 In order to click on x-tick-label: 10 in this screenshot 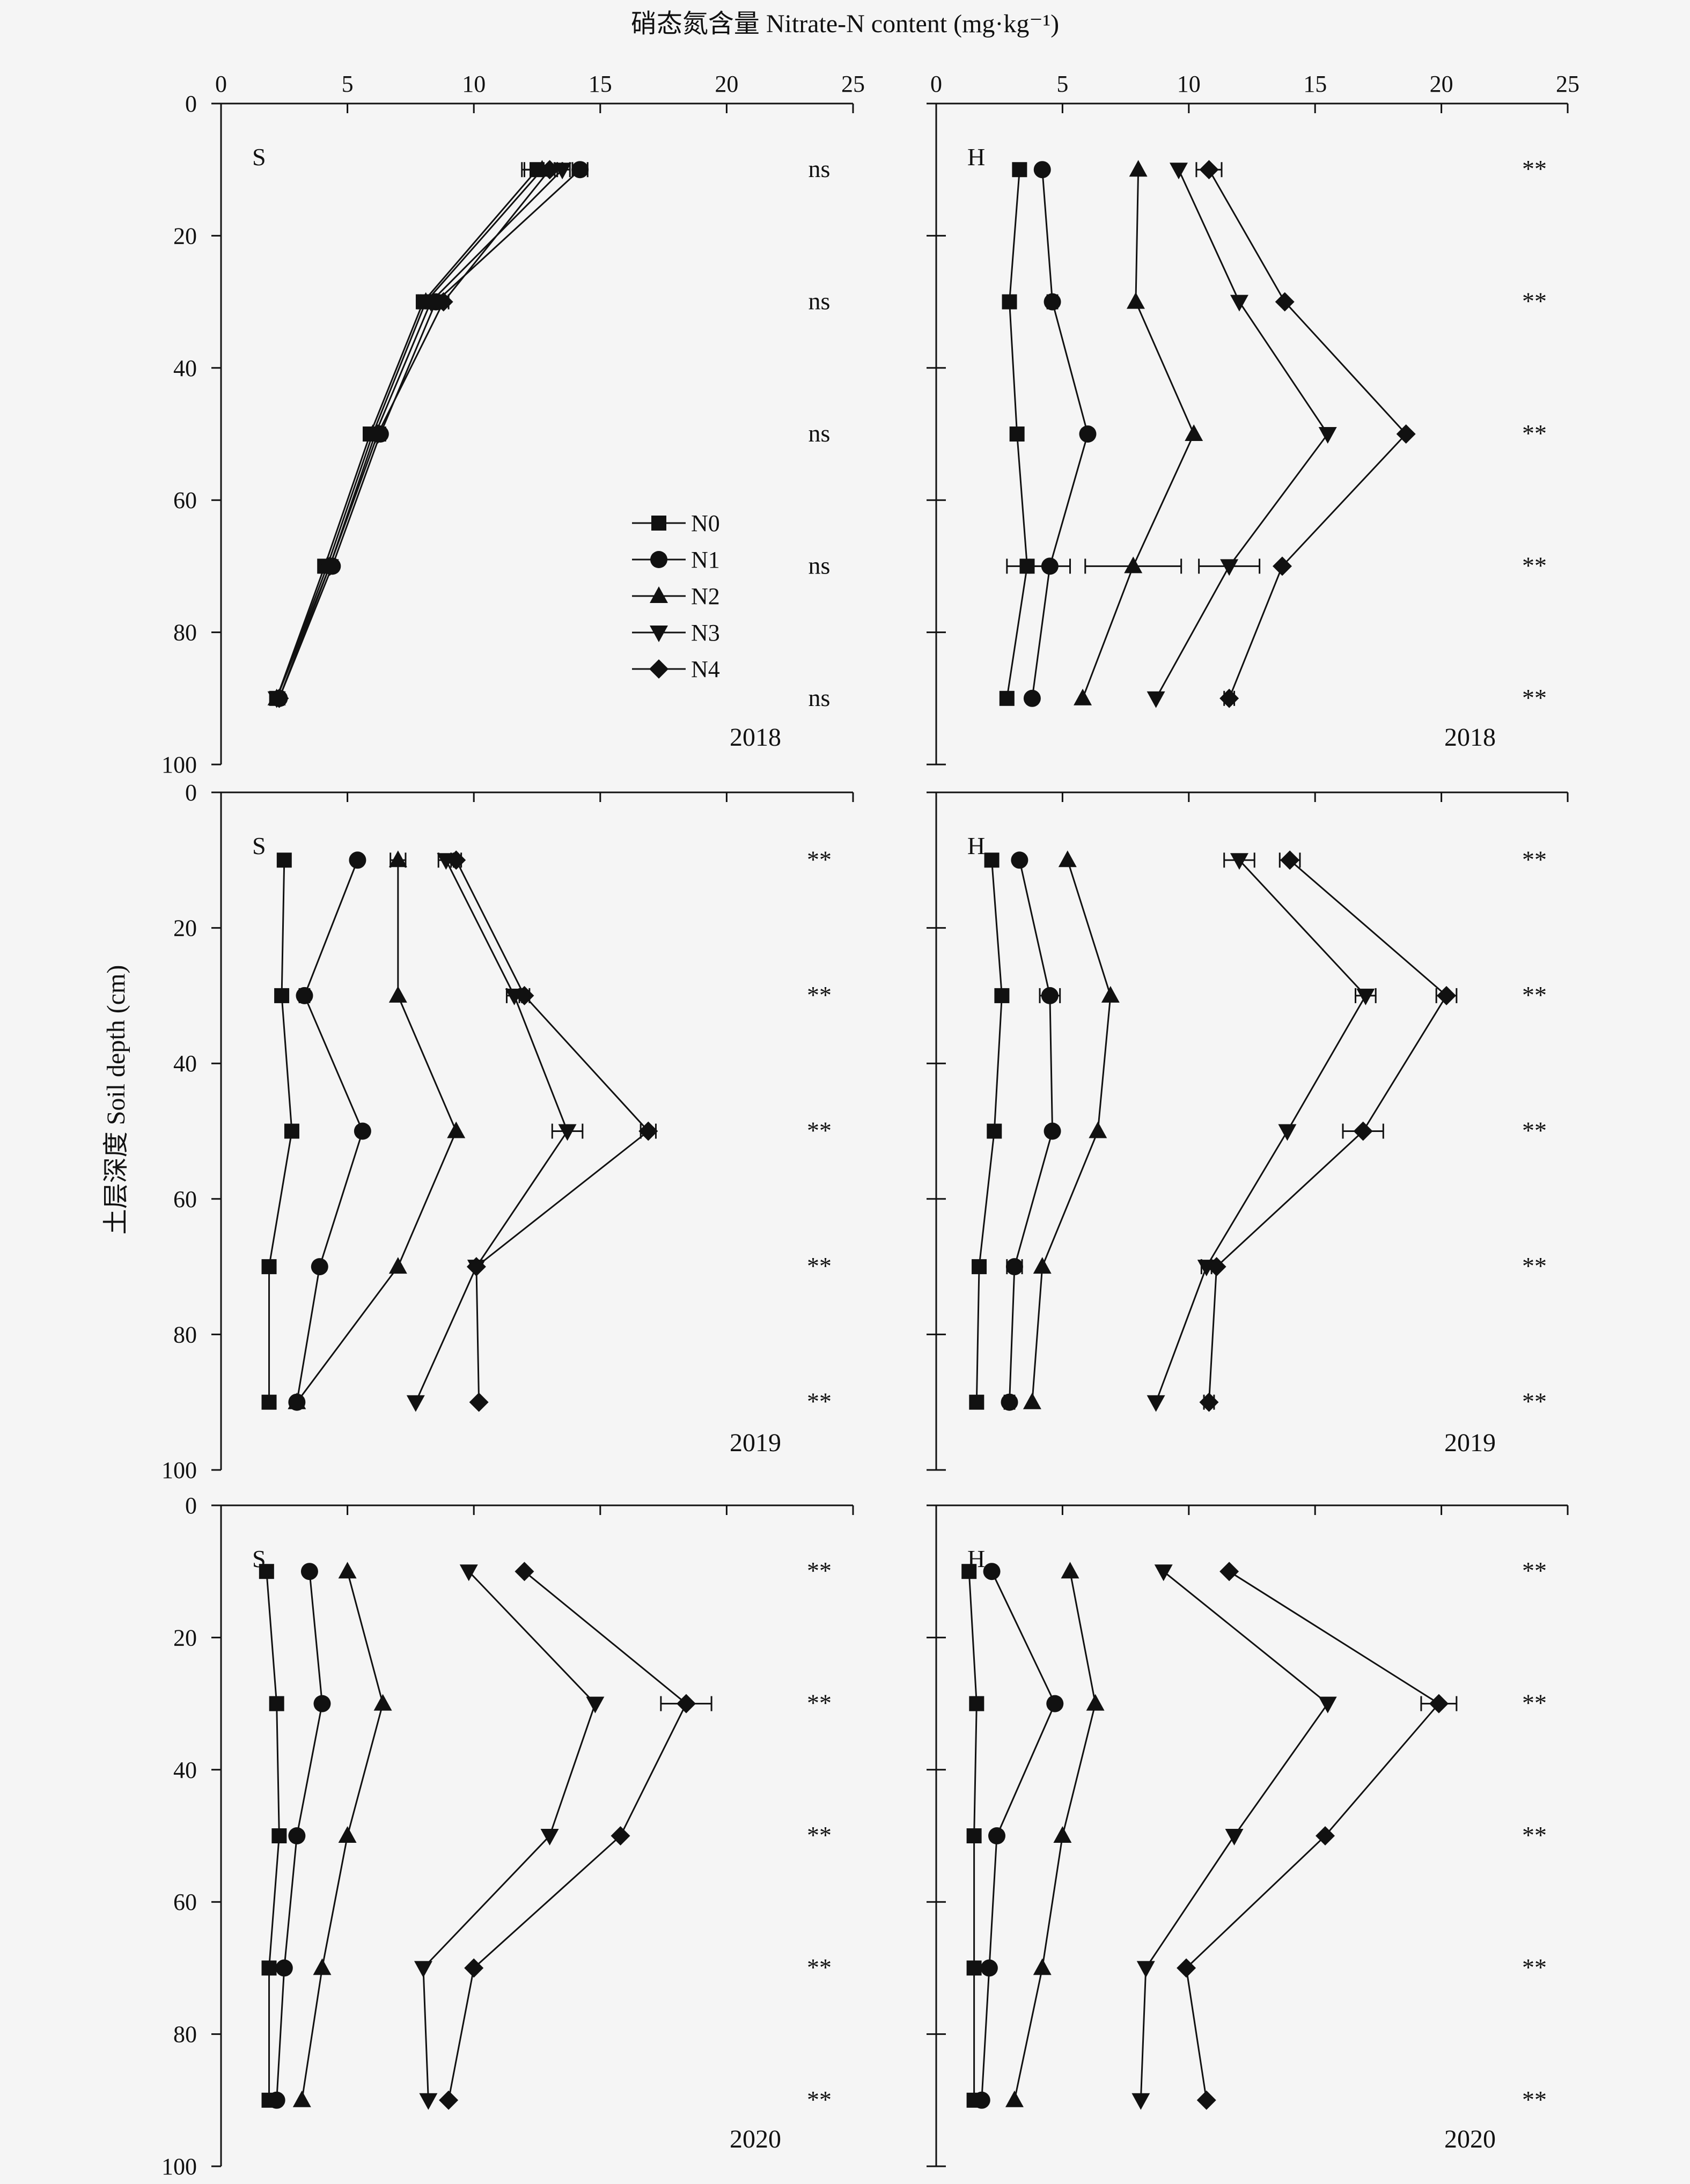, I will do `click(474, 84)`.